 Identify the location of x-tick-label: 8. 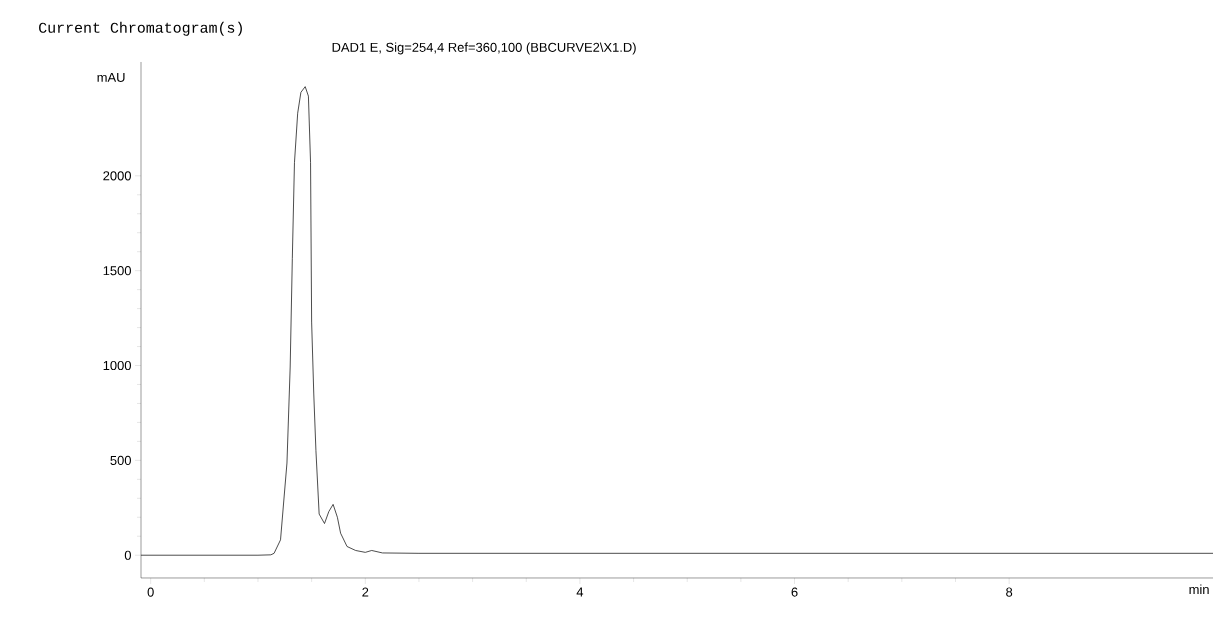
(1009, 592).